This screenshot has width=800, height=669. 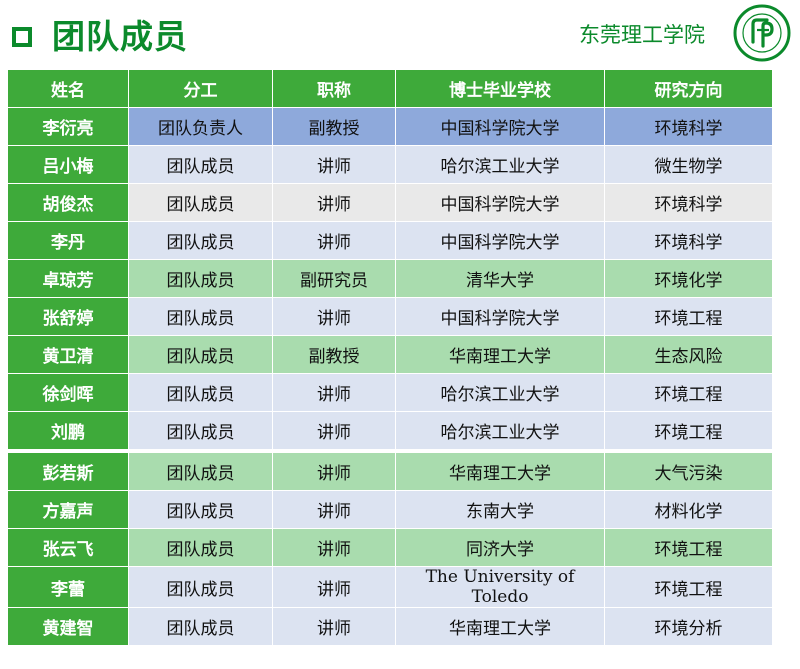 I want to click on table-row: 徐剑晖 团队成员 讲师 哈尔滨工业大学 环境工程, so click(x=390, y=392).